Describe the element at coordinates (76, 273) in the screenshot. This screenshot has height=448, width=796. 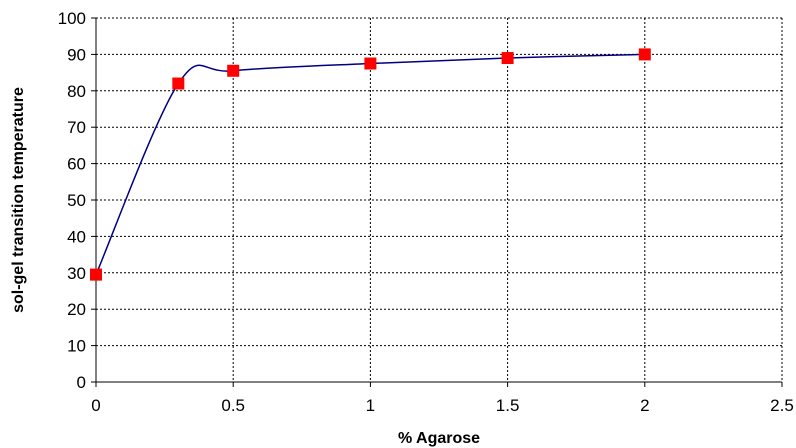
I see `y-tick-label: 30` at that location.